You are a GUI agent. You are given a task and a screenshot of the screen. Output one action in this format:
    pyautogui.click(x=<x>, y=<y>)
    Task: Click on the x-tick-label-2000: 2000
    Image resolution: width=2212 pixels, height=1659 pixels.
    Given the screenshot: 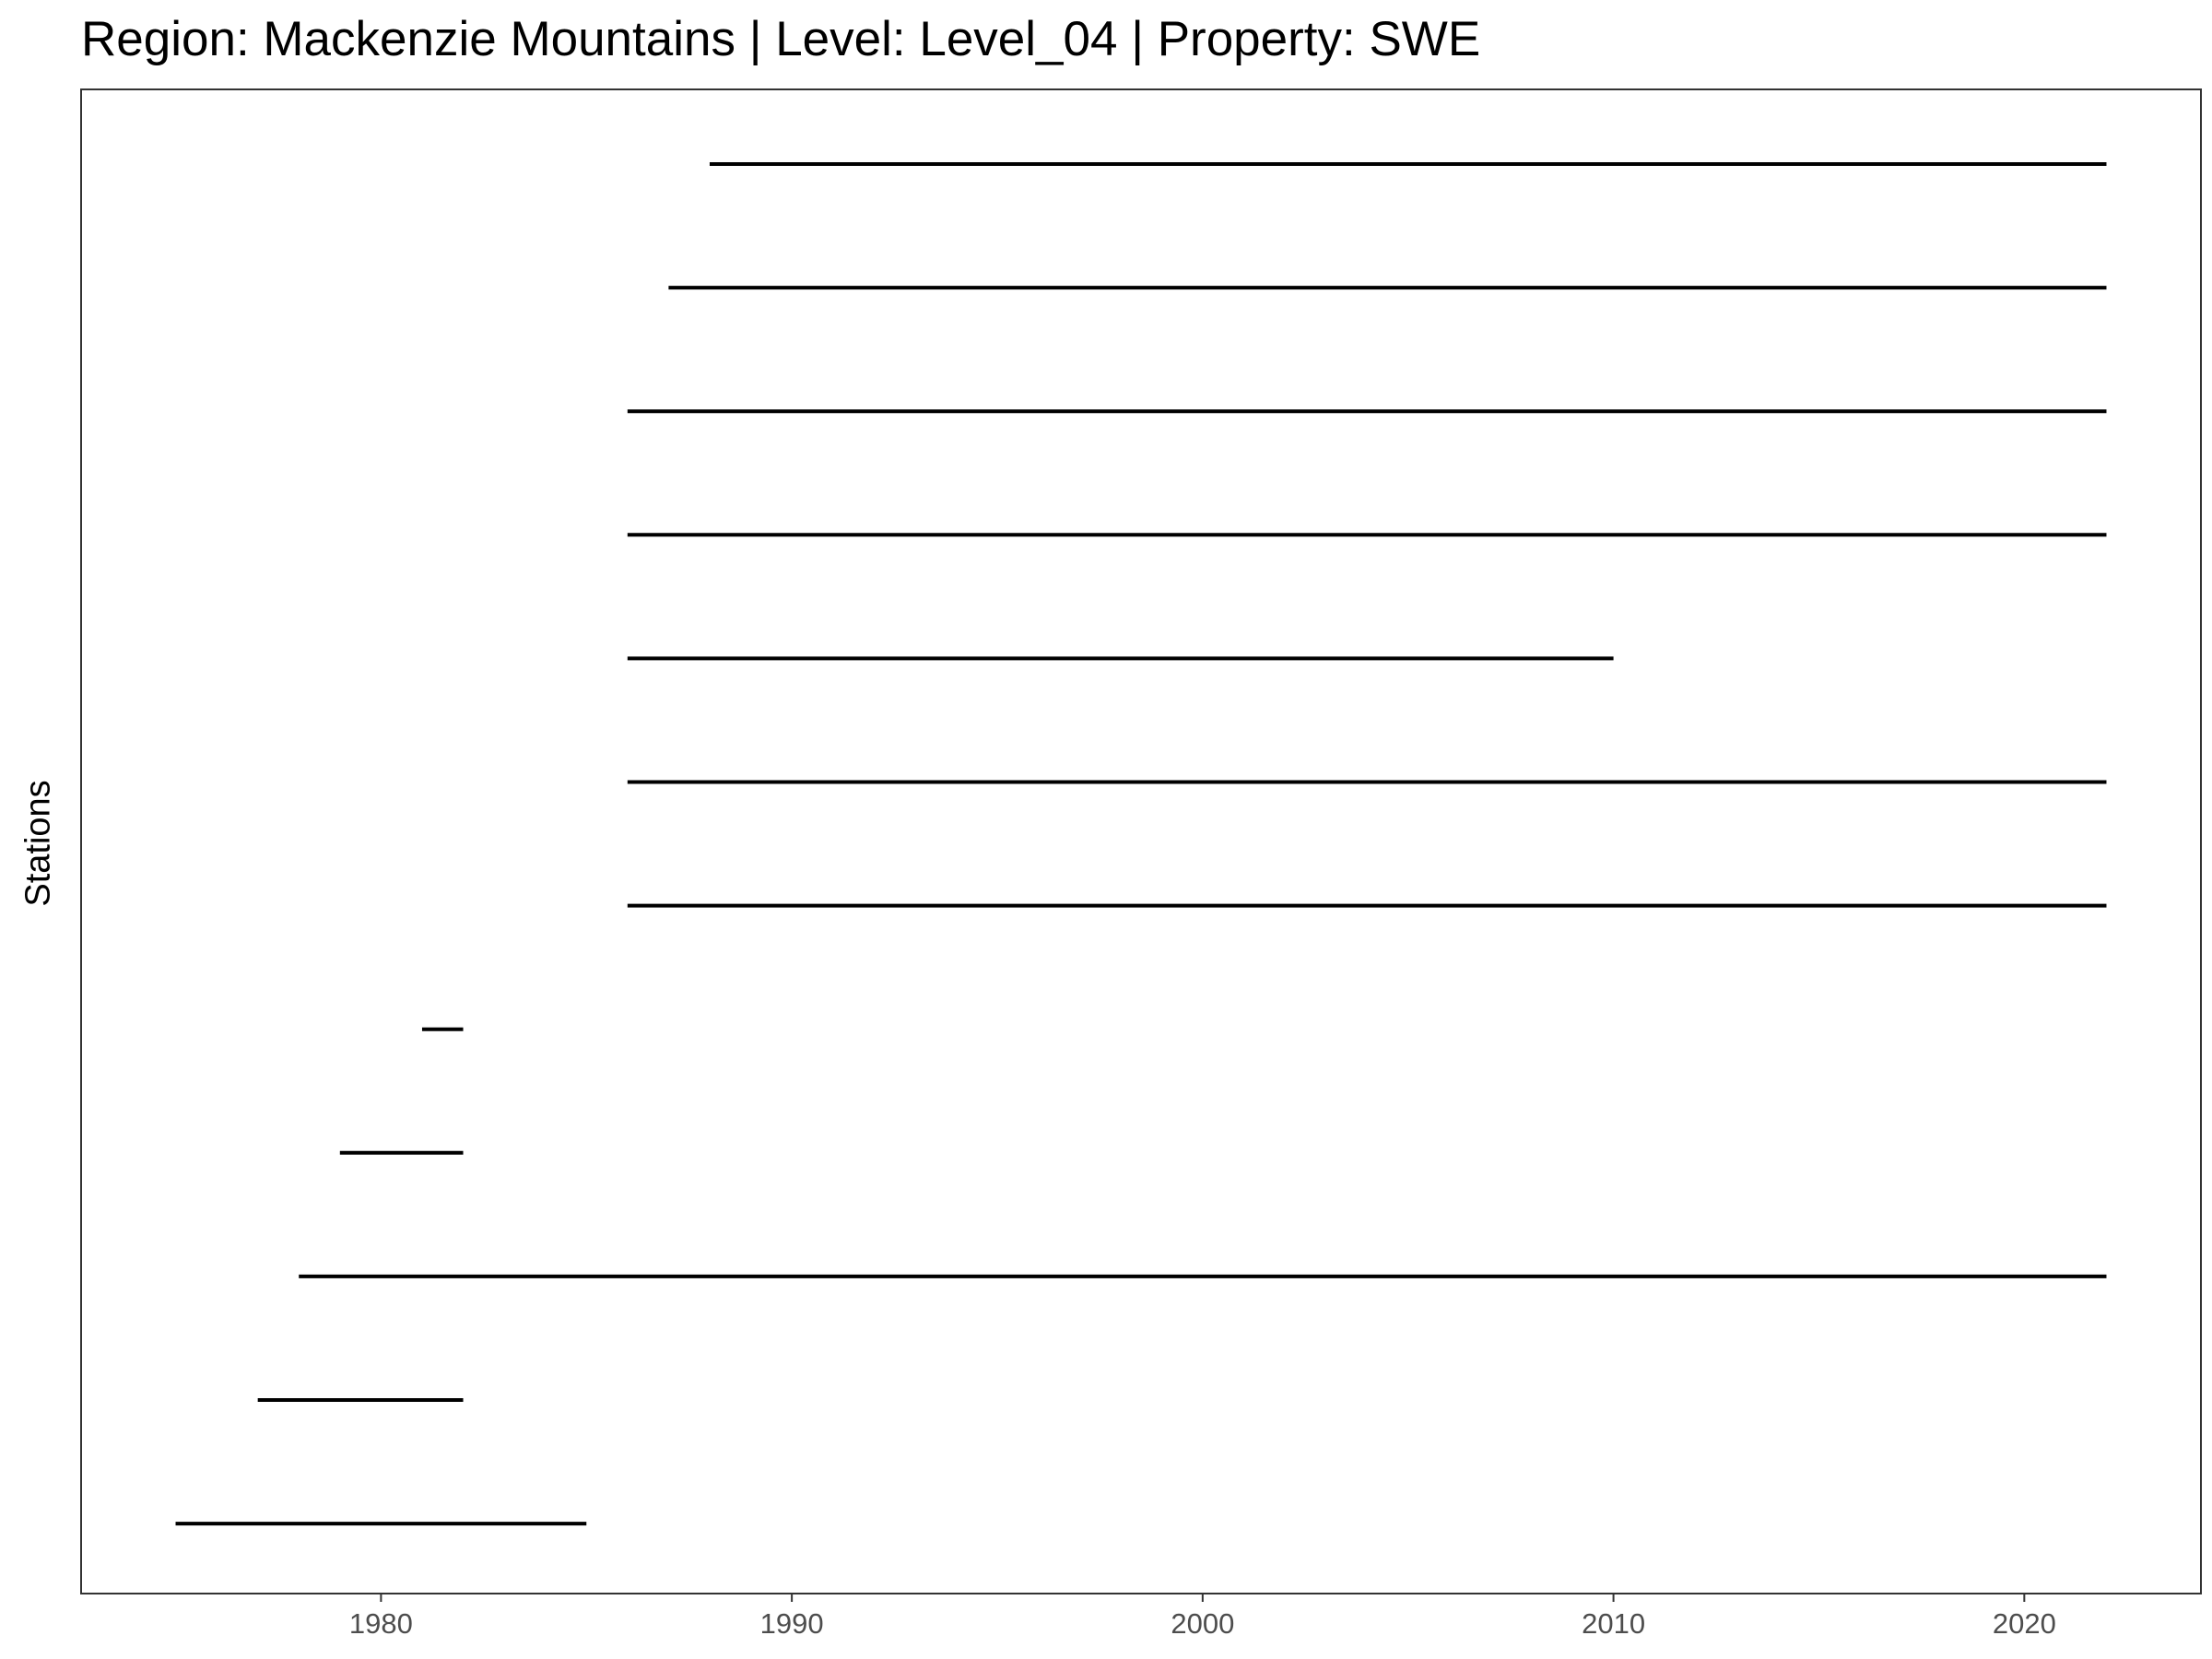 What is the action you would take?
    pyautogui.click(x=1202, y=1623)
    